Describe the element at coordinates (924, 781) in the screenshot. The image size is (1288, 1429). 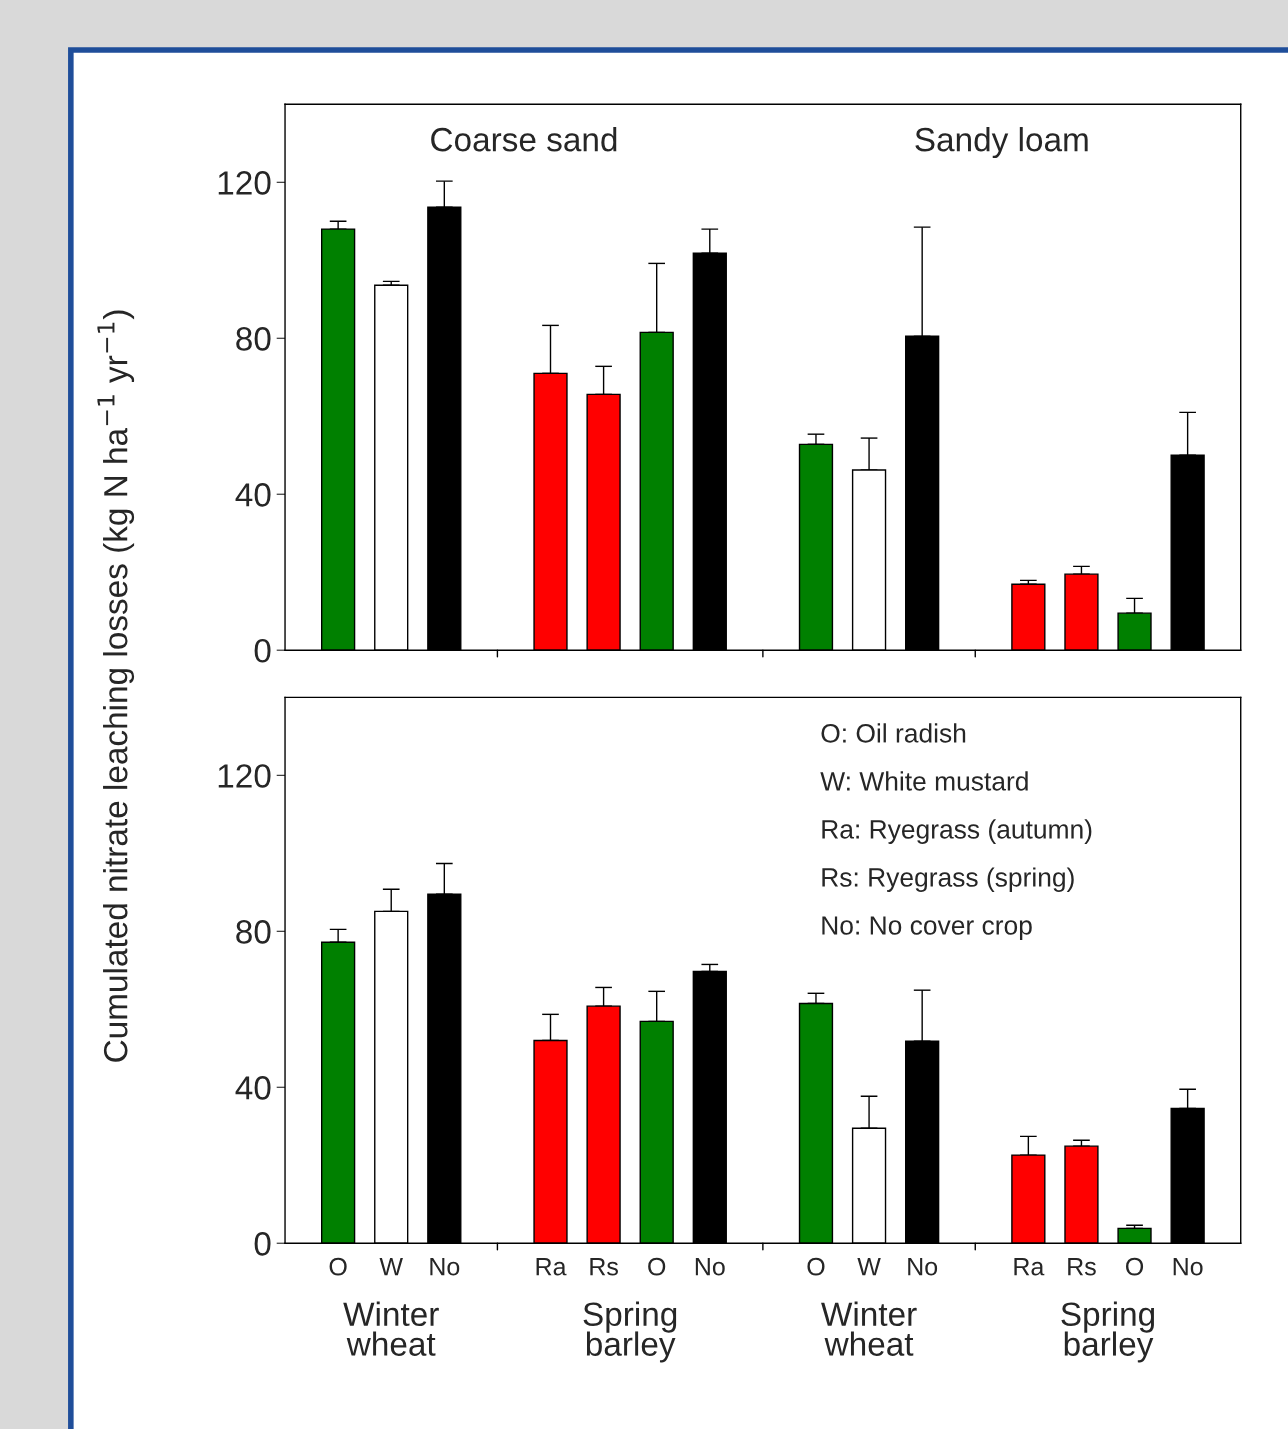
I see `annotation: W: White mustard` at that location.